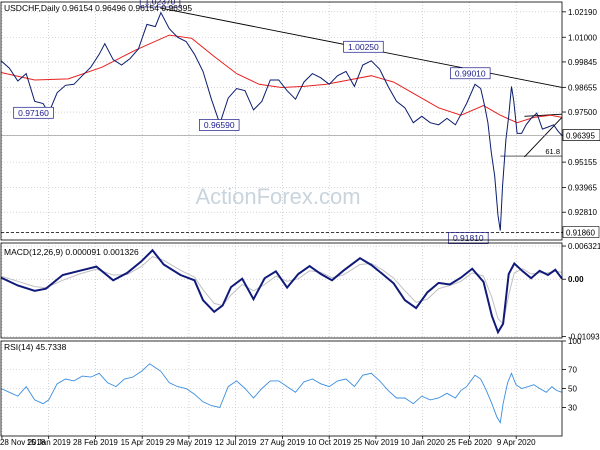 This screenshot has height=450, width=600. What do you see at coordinates (49, 442) in the screenshot?
I see `x-tick-label: 15 Jan 2019` at bounding box center [49, 442].